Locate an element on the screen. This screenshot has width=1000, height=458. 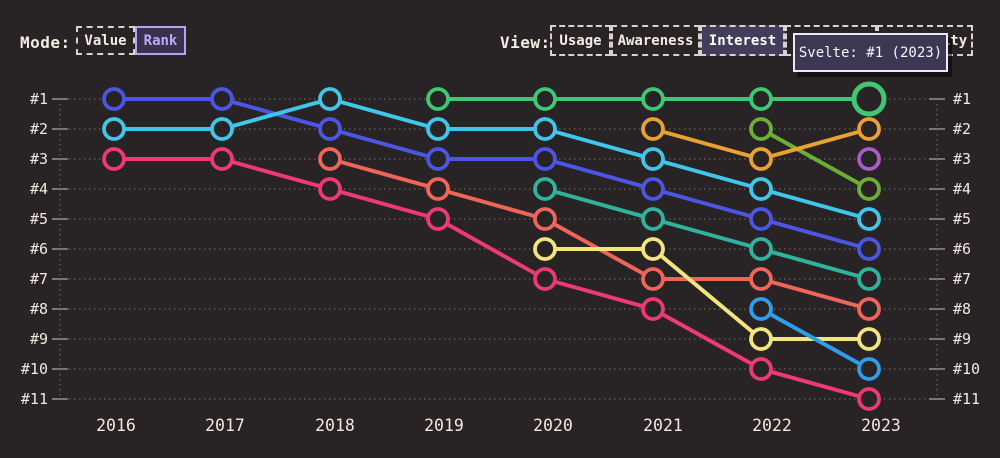
data-point-blue-2018 is located at coordinates (330, 129).